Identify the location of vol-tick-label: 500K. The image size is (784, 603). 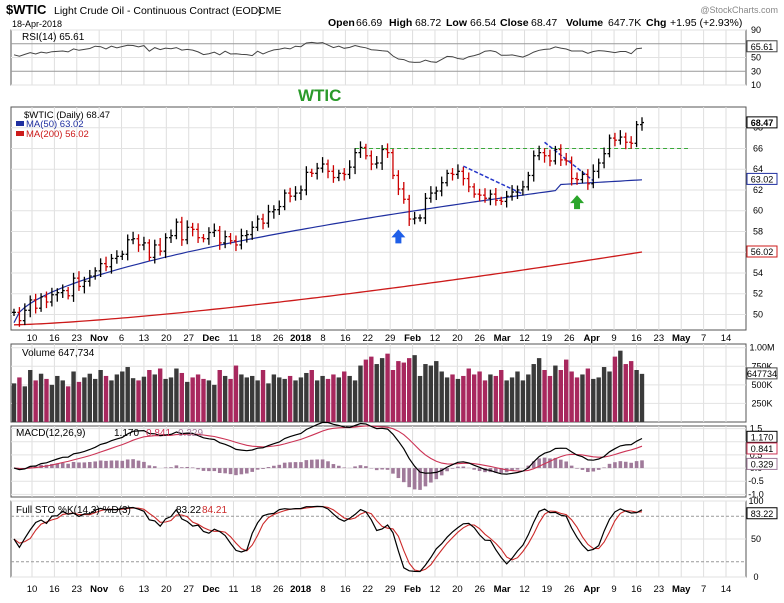
(761, 385).